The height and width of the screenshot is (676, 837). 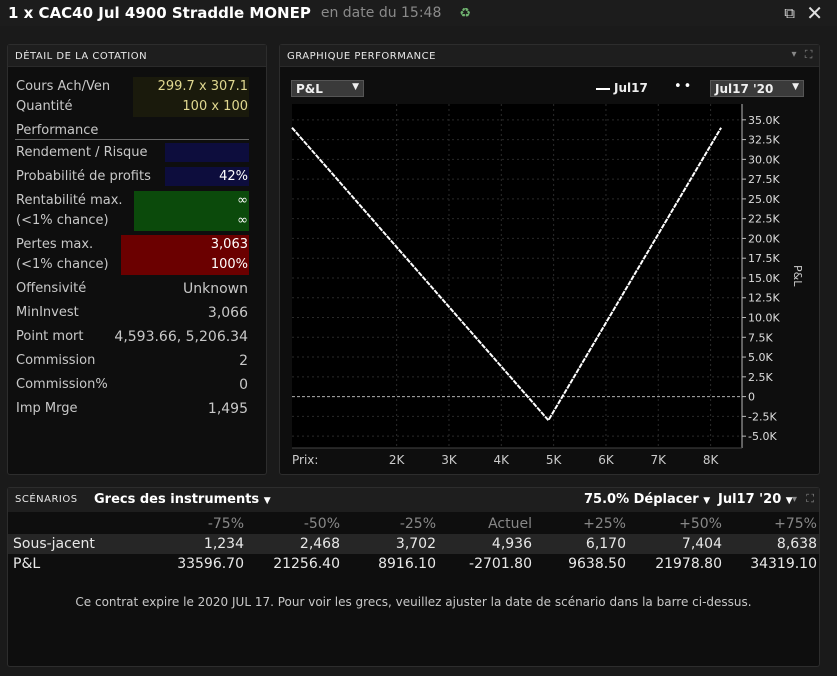 I want to click on pertes-box, so click(x=185, y=255).